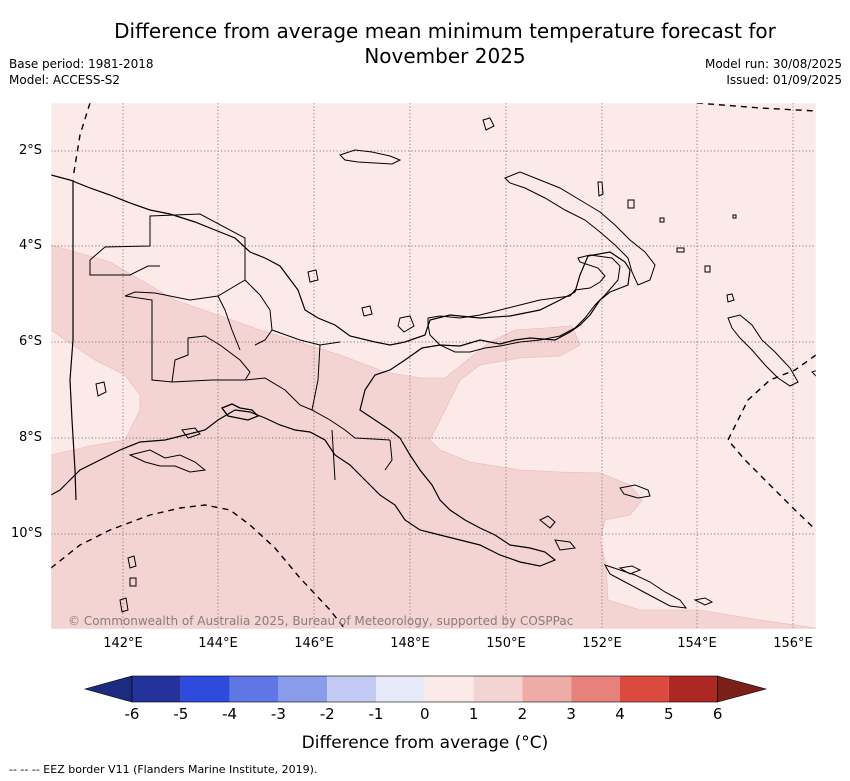  What do you see at coordinates (31, 437) in the screenshot?
I see `lat-label-8s: 8°S` at bounding box center [31, 437].